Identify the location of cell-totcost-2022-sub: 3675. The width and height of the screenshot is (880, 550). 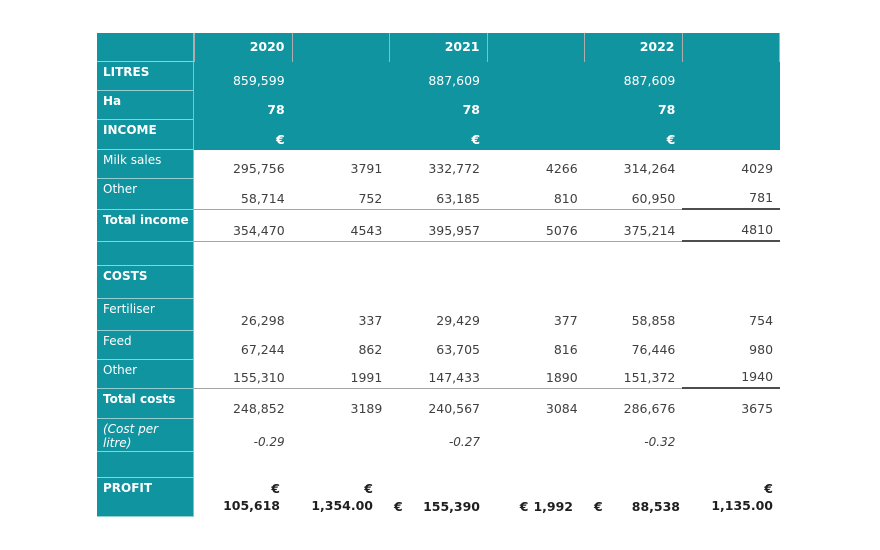
(757, 408).